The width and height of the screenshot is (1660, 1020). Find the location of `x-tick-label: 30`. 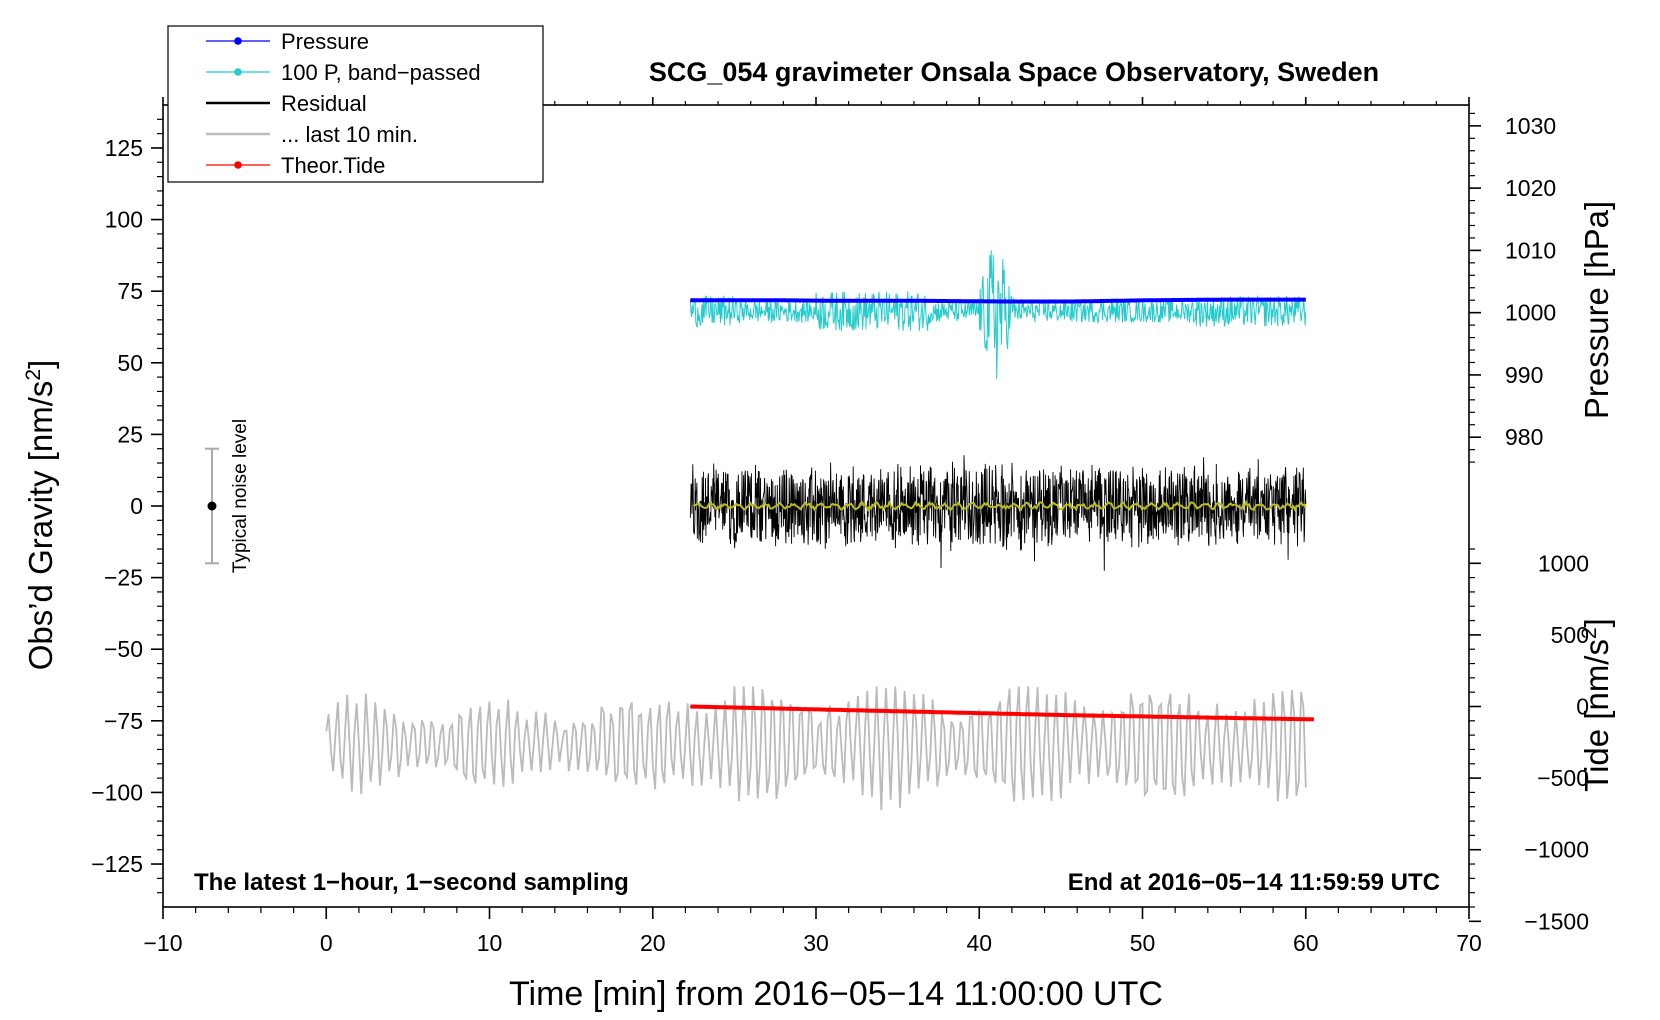

x-tick-label: 30 is located at coordinates (816, 943).